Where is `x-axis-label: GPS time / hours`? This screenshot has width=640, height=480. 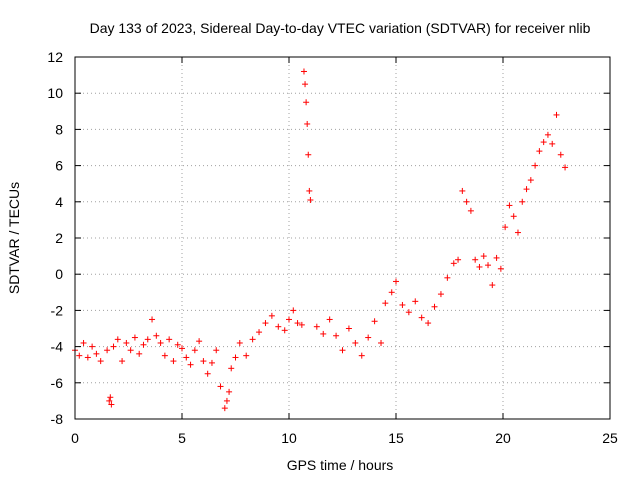 x-axis-label: GPS time / hours is located at coordinates (340, 465).